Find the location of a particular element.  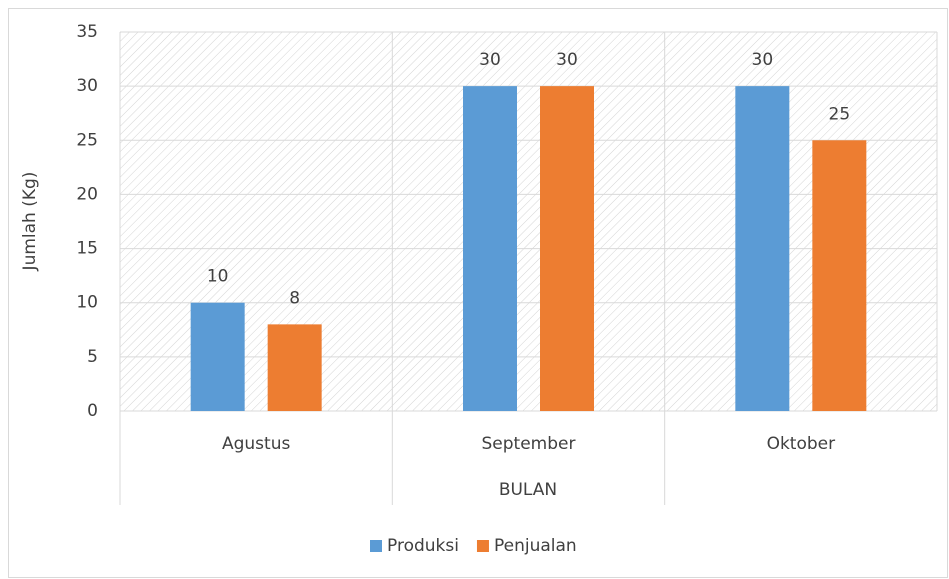

y-tick-label: 25 is located at coordinates (87, 140).